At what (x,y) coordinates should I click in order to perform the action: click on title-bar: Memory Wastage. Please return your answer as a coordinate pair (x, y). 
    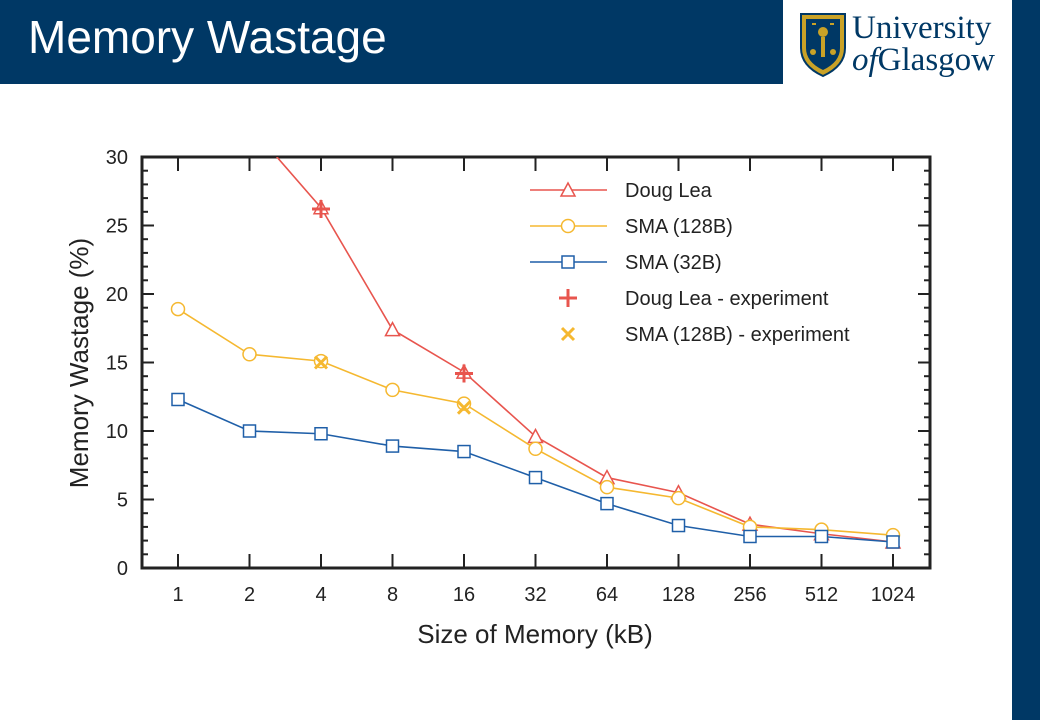
    Looking at the image, I should click on (391, 42).